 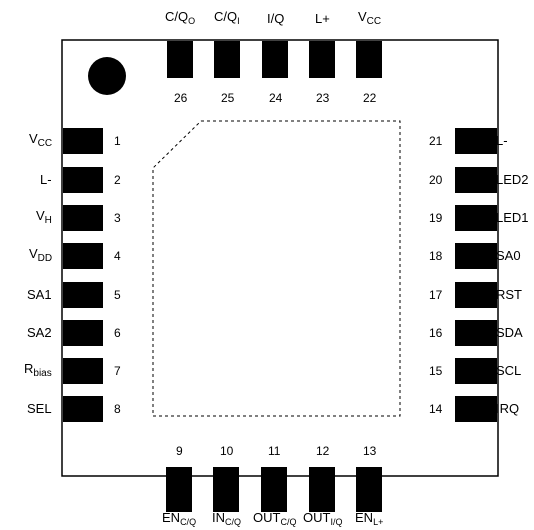 What do you see at coordinates (436, 409) in the screenshot?
I see `pin-number-14: 14` at bounding box center [436, 409].